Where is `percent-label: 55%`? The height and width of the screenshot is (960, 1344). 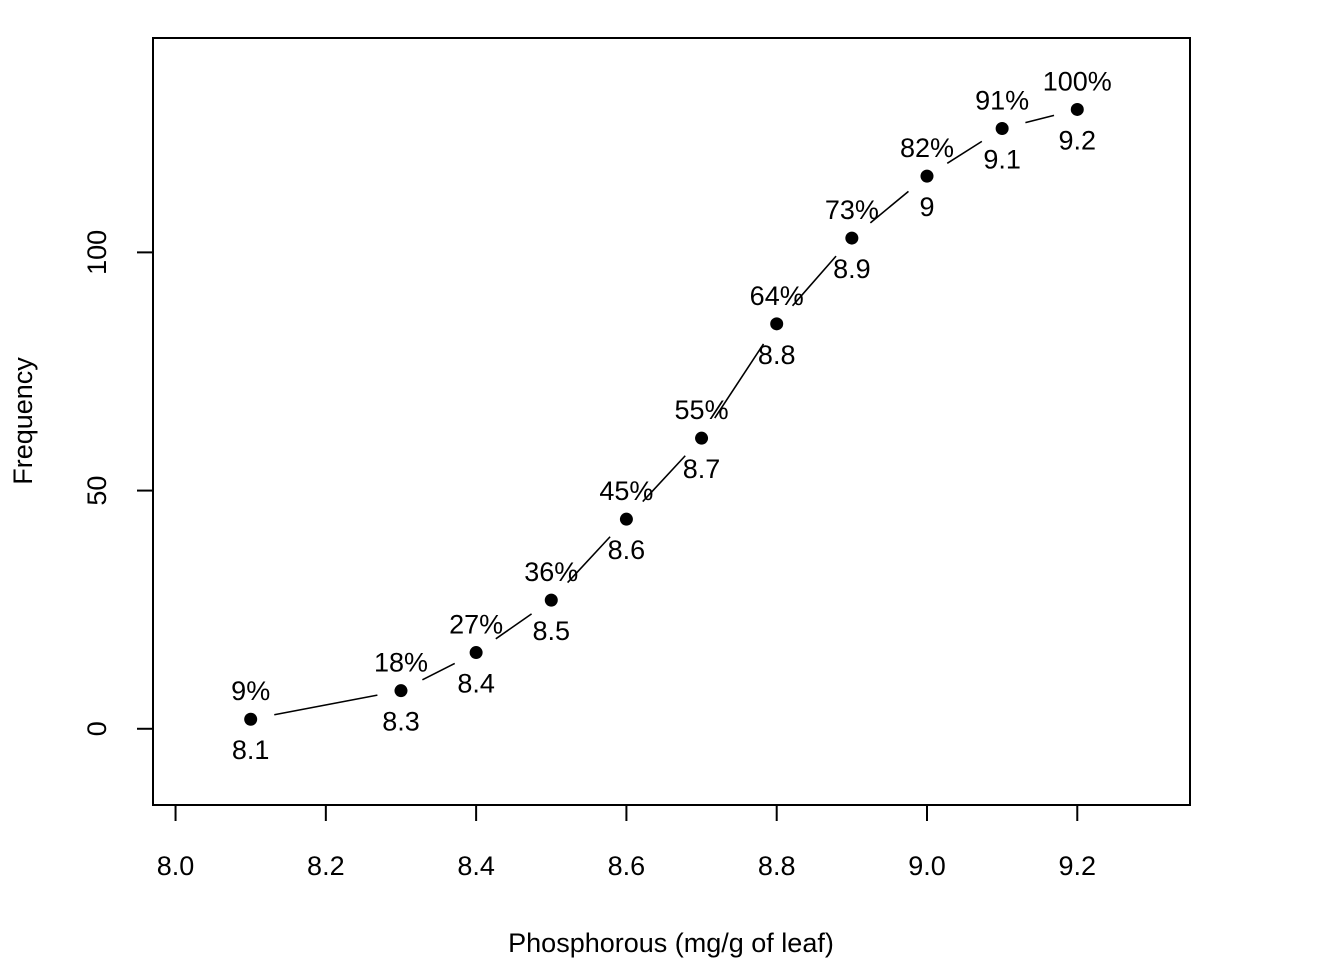
percent-label: 55% is located at coordinates (702, 410).